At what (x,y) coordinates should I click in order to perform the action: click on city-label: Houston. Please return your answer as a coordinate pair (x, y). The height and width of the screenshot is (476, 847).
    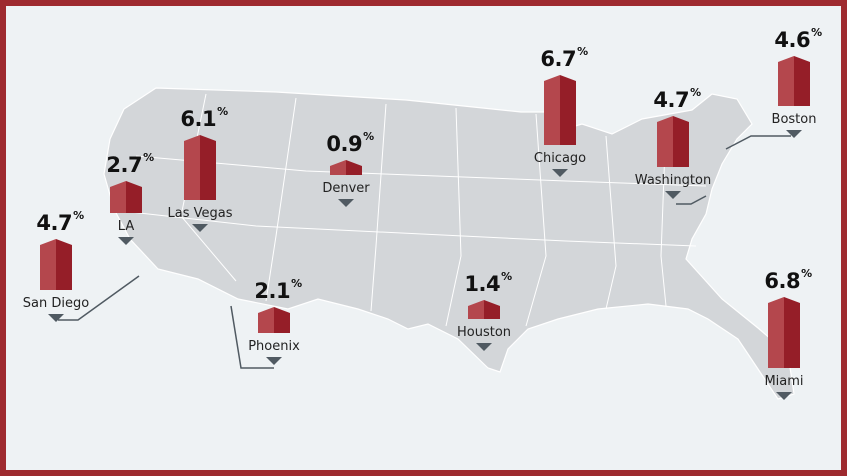
    Looking at the image, I should click on (484, 332).